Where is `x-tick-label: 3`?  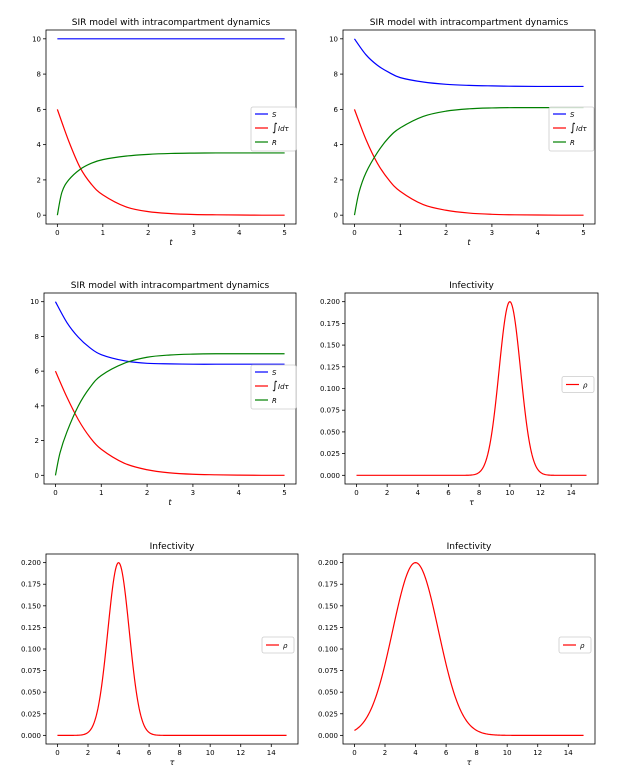
x-tick-label: 3 is located at coordinates (193, 233).